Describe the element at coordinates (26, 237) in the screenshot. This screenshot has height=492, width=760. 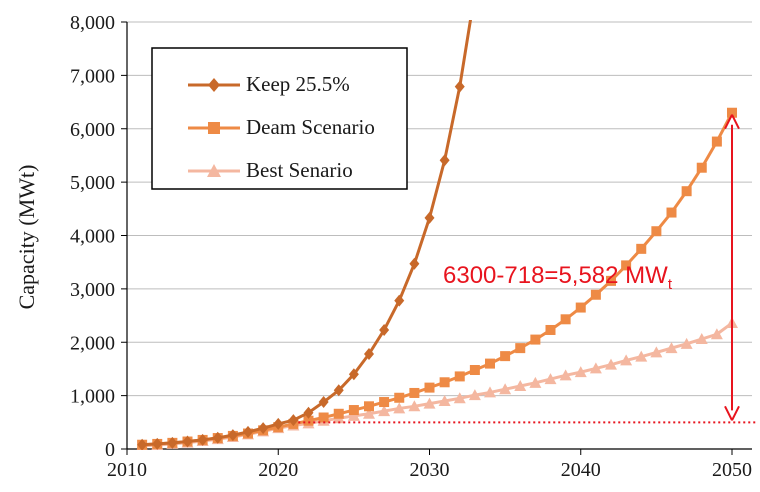
I see `y-axis-label: Capacity (MWt)` at that location.